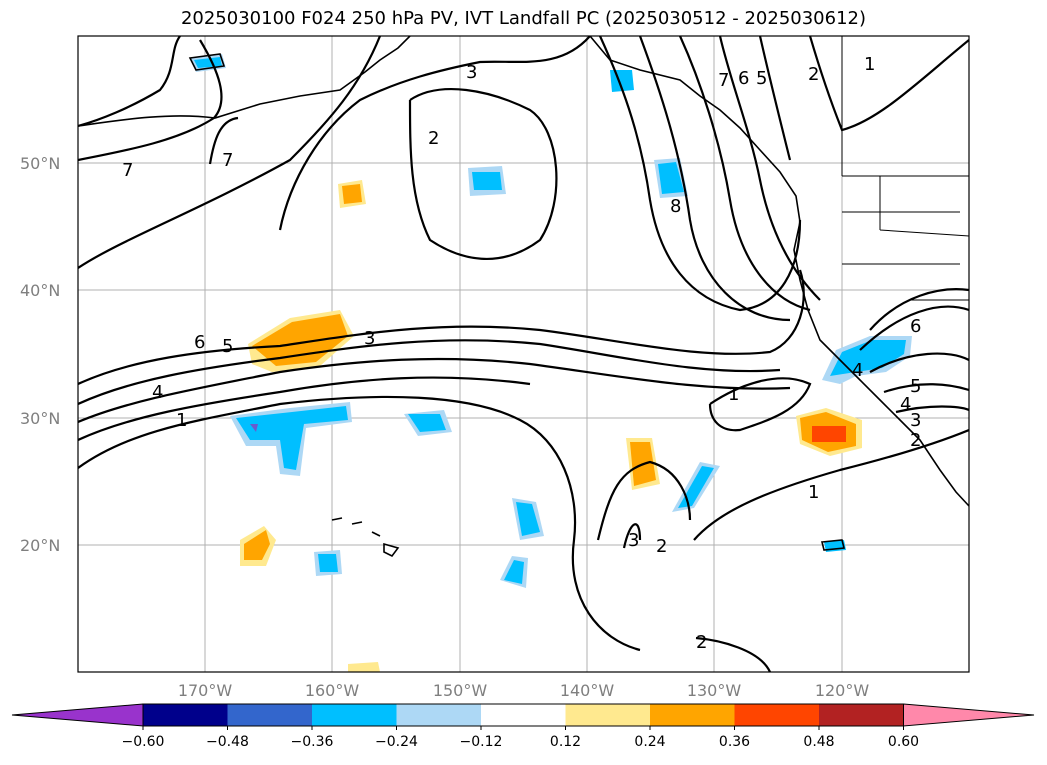 The height and width of the screenshot is (765, 1047). Describe the element at coordinates (40, 354) in the screenshot. I see `latitude-labels: 50°N 40°N 30°N 20°N` at that location.